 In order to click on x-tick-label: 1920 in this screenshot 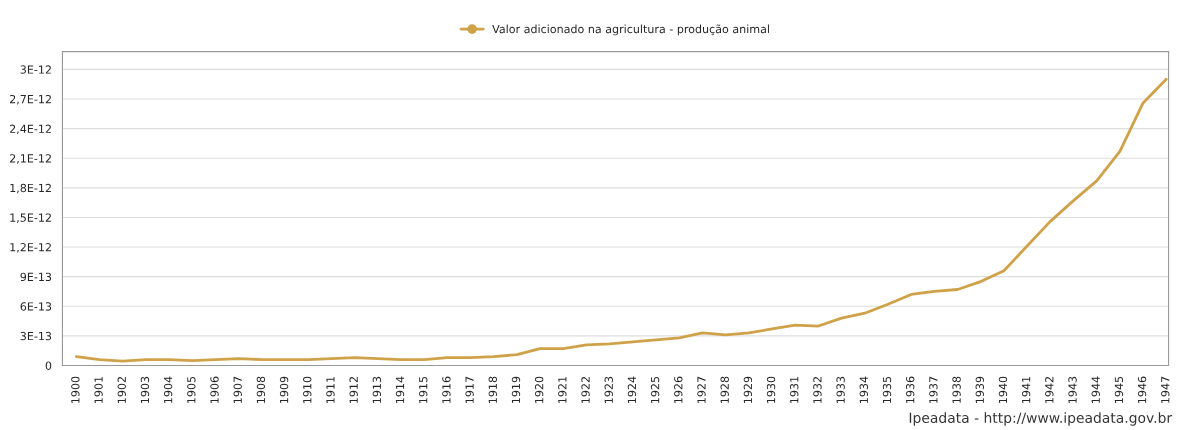, I will do `click(539, 389)`.